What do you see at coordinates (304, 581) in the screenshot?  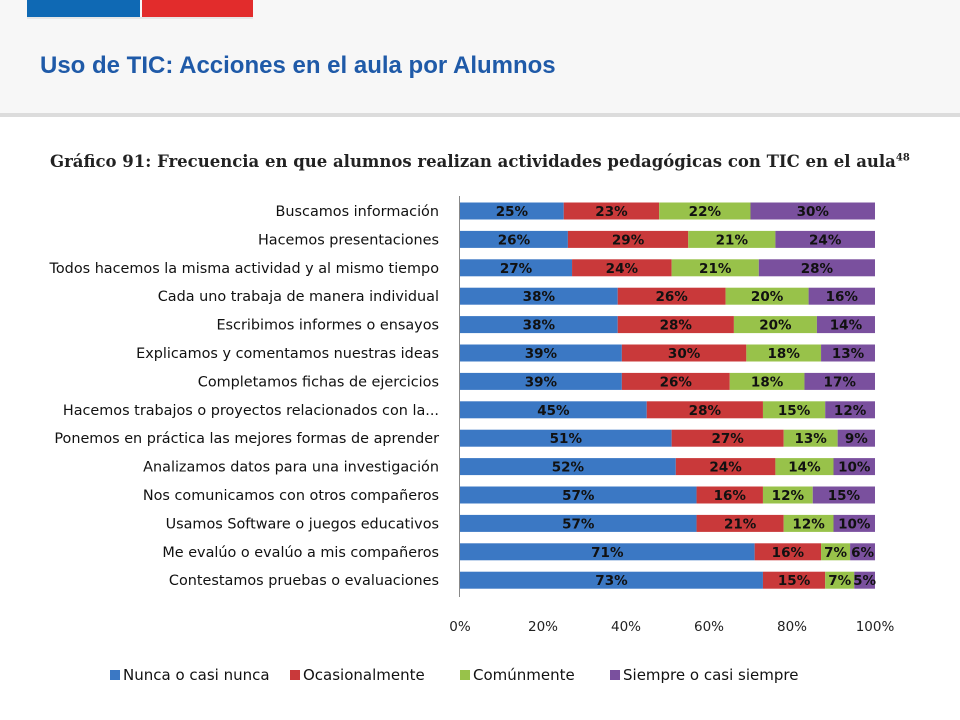 I see `category-label: Contestamos pruebas o evaluaciones` at bounding box center [304, 581].